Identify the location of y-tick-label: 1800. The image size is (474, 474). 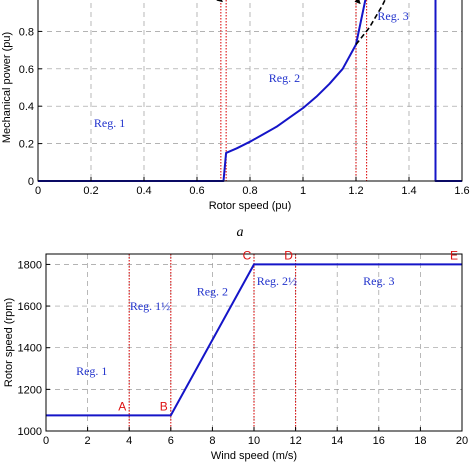
(30, 265).